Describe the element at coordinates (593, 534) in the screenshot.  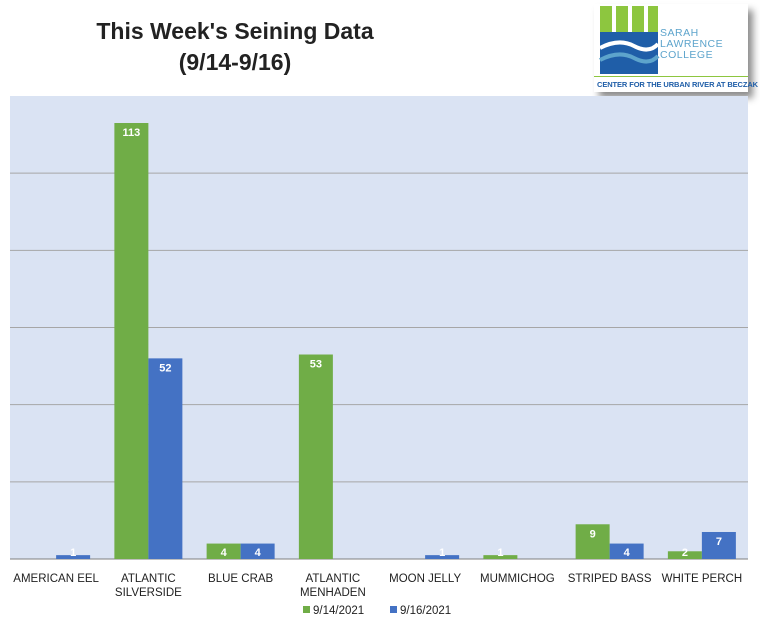
I see `data-label: 9` at that location.